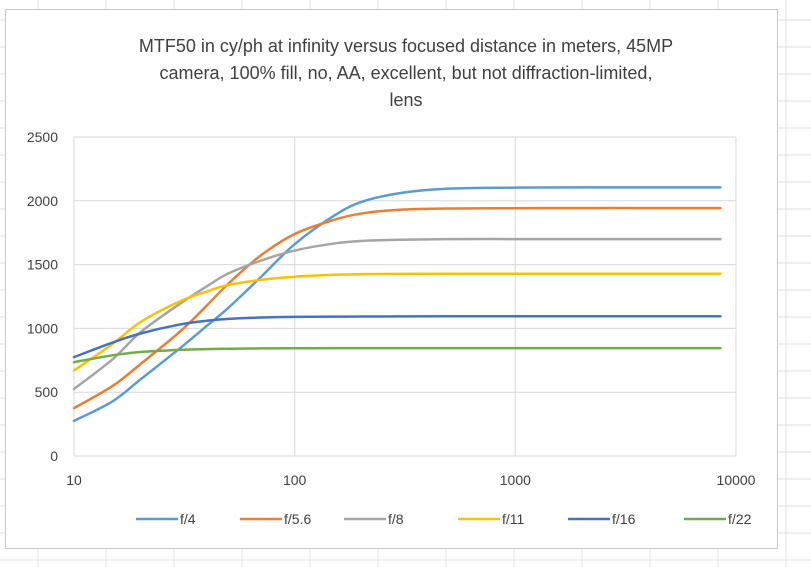 Image resolution: width=811 pixels, height=567 pixels. Describe the element at coordinates (515, 480) in the screenshot. I see `x-tick-label: 1000` at that location.